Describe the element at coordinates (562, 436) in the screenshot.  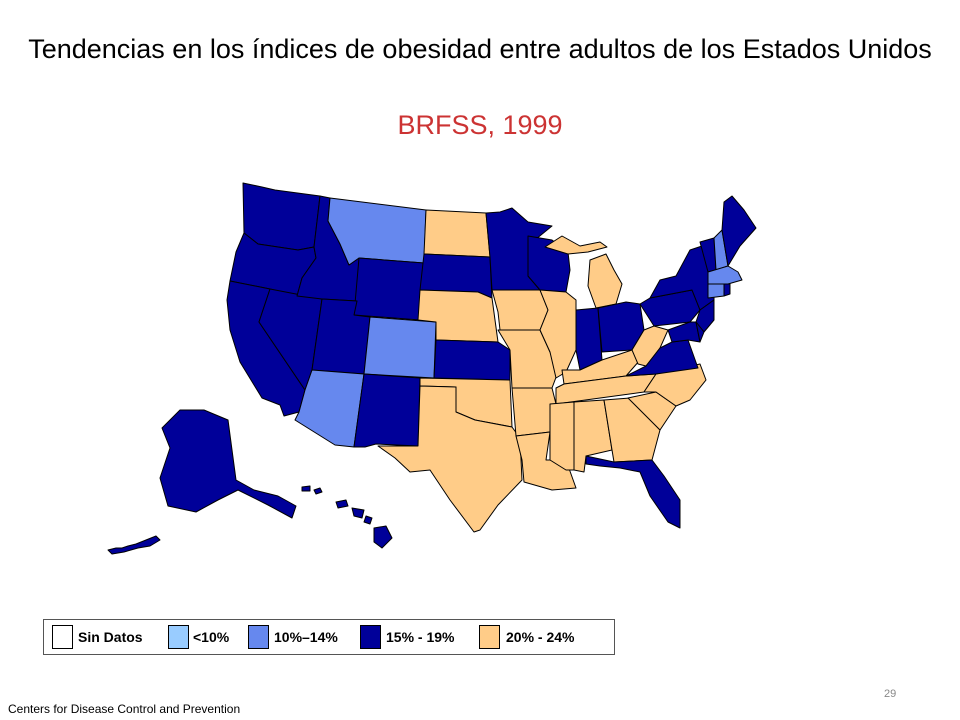
I see `state-MS` at that location.